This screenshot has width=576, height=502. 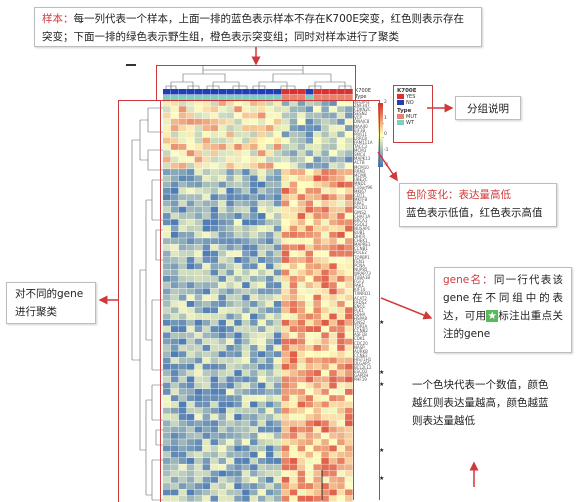 What do you see at coordinates (361, 249) in the screenshot?
I see `gene-label: CCNB1` at bounding box center [361, 249].